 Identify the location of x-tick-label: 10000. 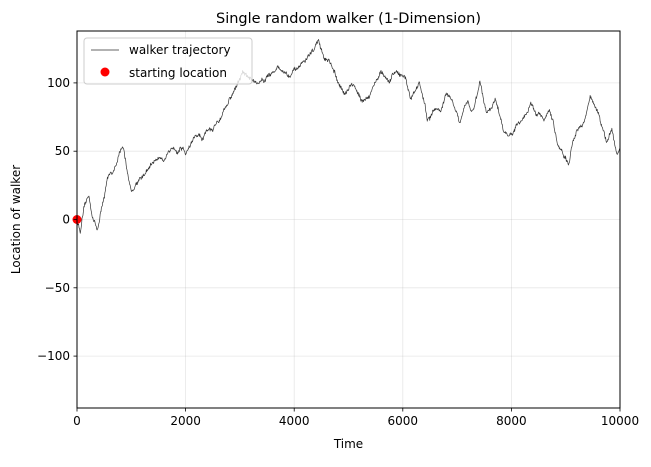
(620, 421).